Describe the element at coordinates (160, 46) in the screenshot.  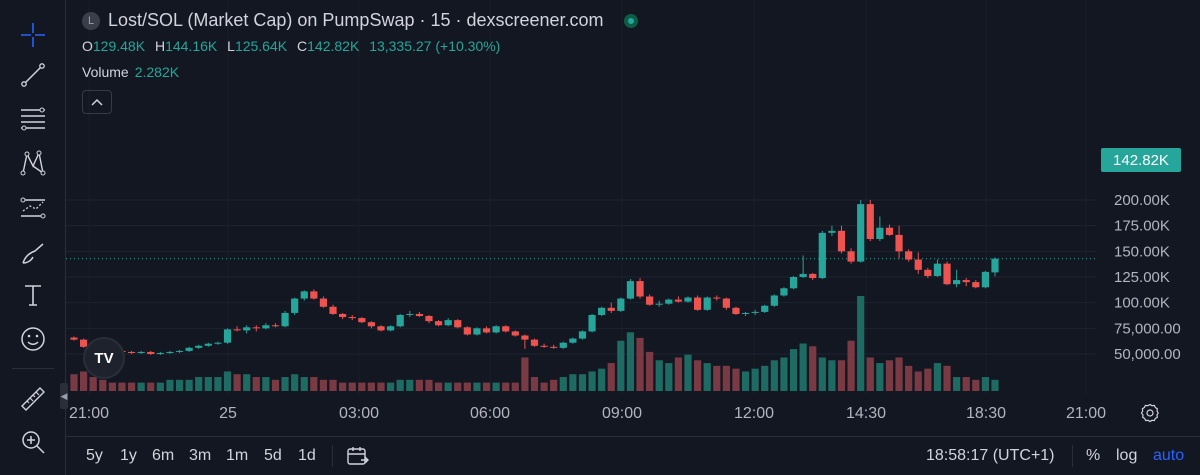
I see `ohlc-high-key: H` at that location.